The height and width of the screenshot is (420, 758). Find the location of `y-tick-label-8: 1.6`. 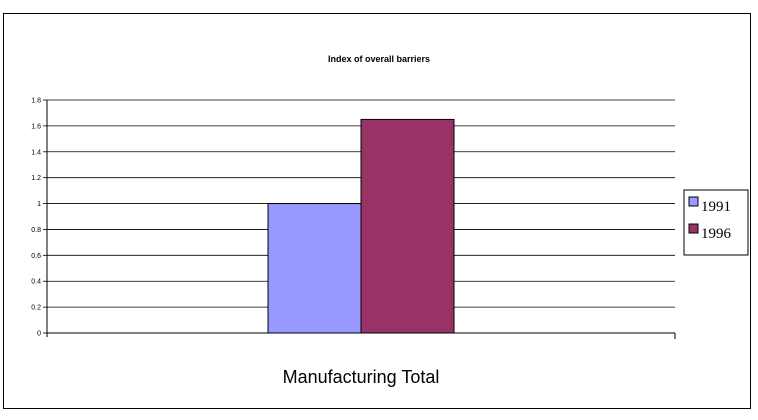

y-tick-label-8: 1.6 is located at coordinates (36, 126).